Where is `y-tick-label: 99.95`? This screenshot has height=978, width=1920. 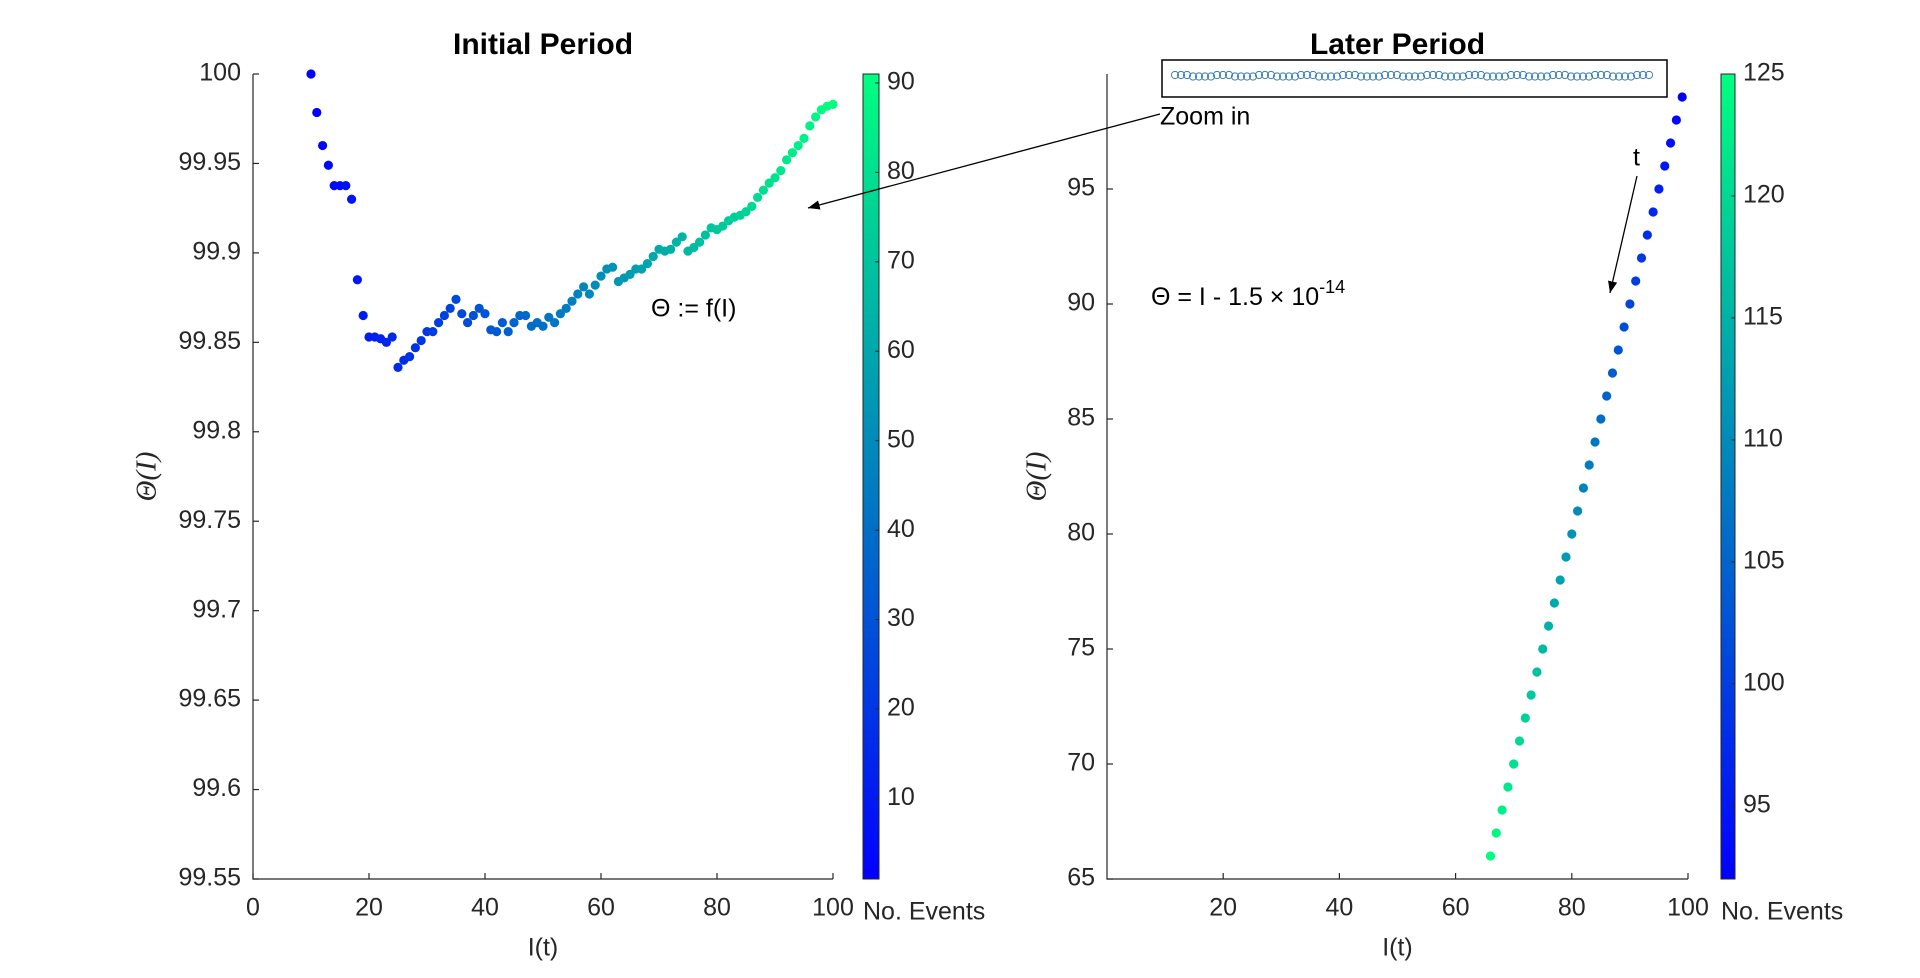 y-tick-label: 99.95 is located at coordinates (209, 162).